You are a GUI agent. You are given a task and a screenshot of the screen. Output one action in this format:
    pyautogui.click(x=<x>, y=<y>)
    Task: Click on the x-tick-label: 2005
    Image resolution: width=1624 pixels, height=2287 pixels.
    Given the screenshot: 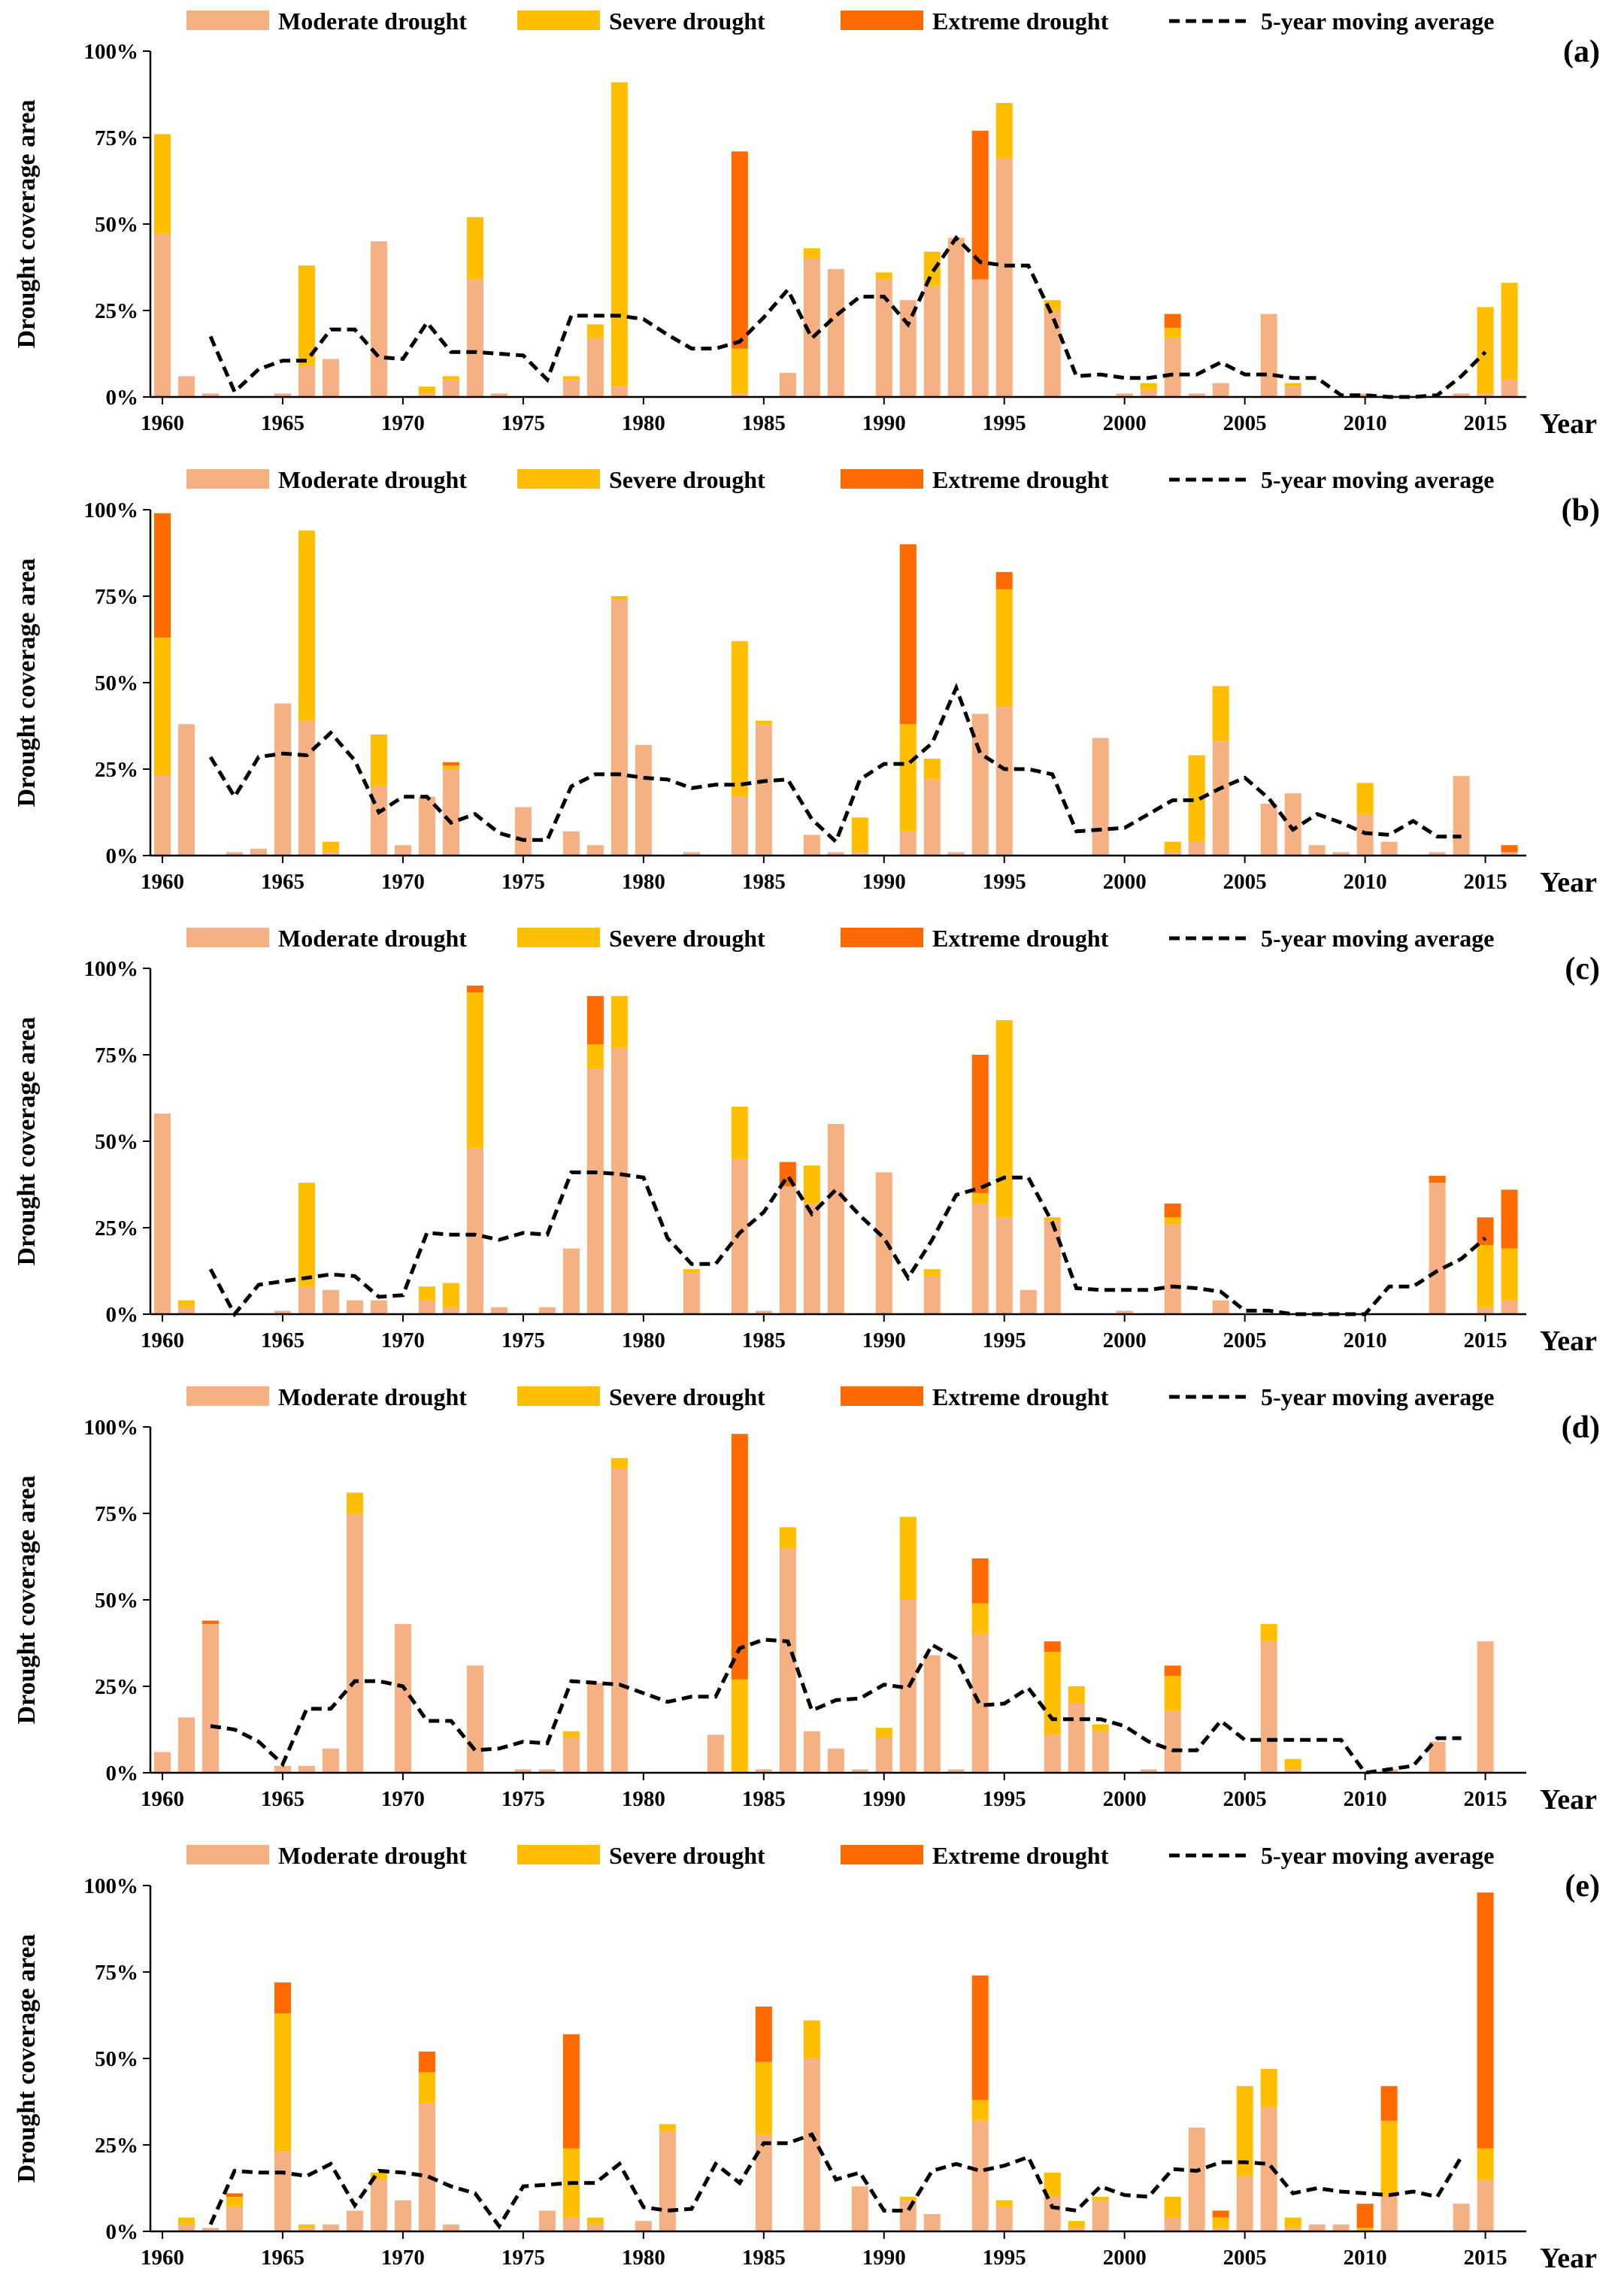 What is the action you would take?
    pyautogui.click(x=1245, y=1799)
    